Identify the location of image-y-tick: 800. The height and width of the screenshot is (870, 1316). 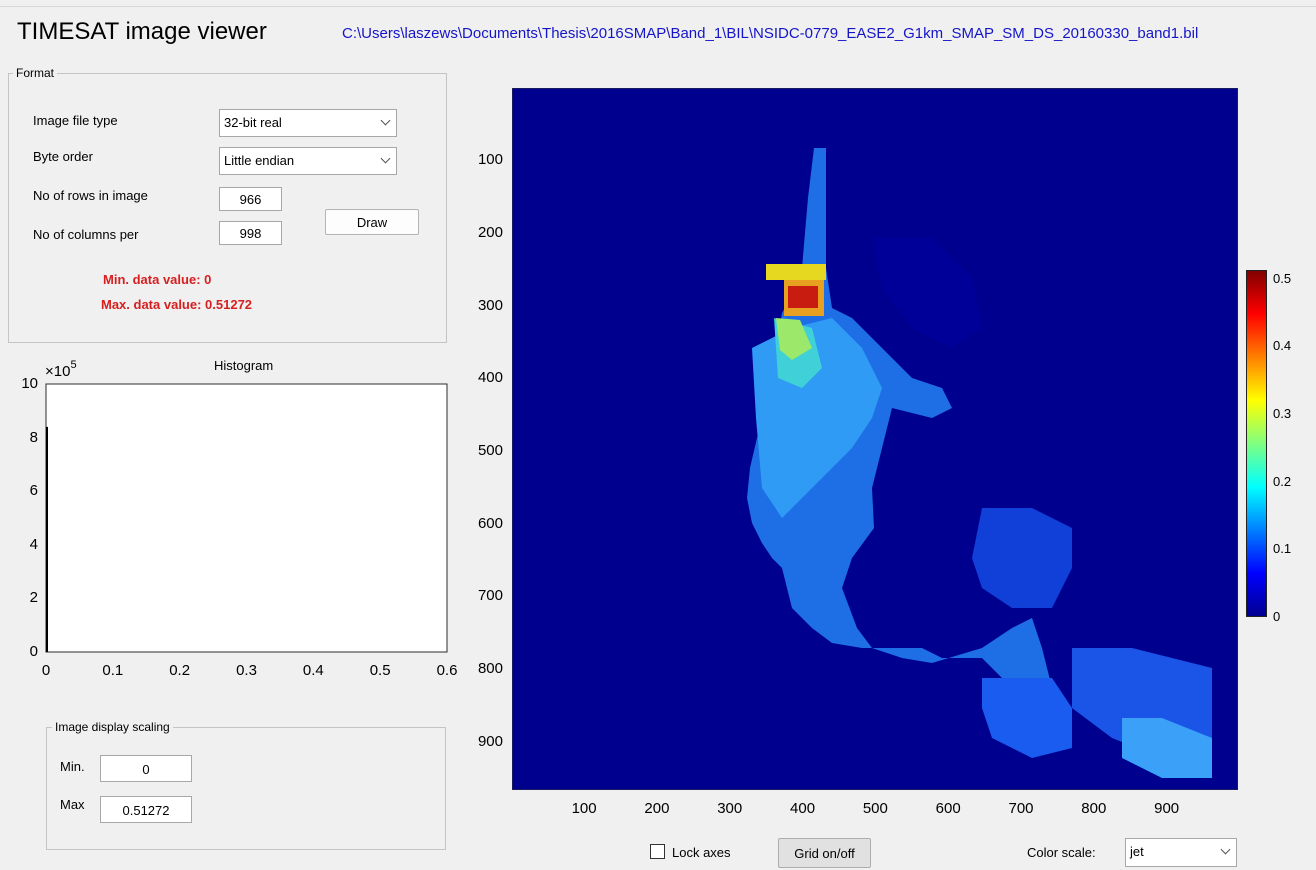
(490, 669).